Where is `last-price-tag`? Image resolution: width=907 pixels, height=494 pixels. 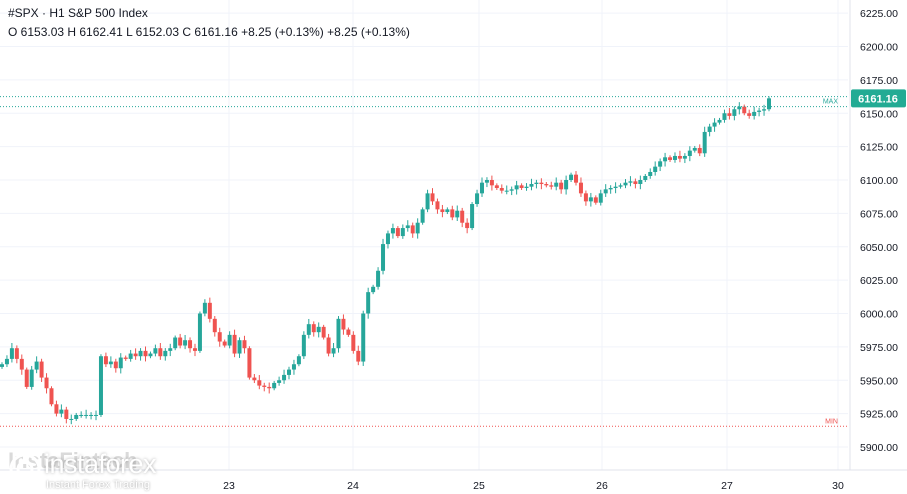 last-price-tag is located at coordinates (878, 98).